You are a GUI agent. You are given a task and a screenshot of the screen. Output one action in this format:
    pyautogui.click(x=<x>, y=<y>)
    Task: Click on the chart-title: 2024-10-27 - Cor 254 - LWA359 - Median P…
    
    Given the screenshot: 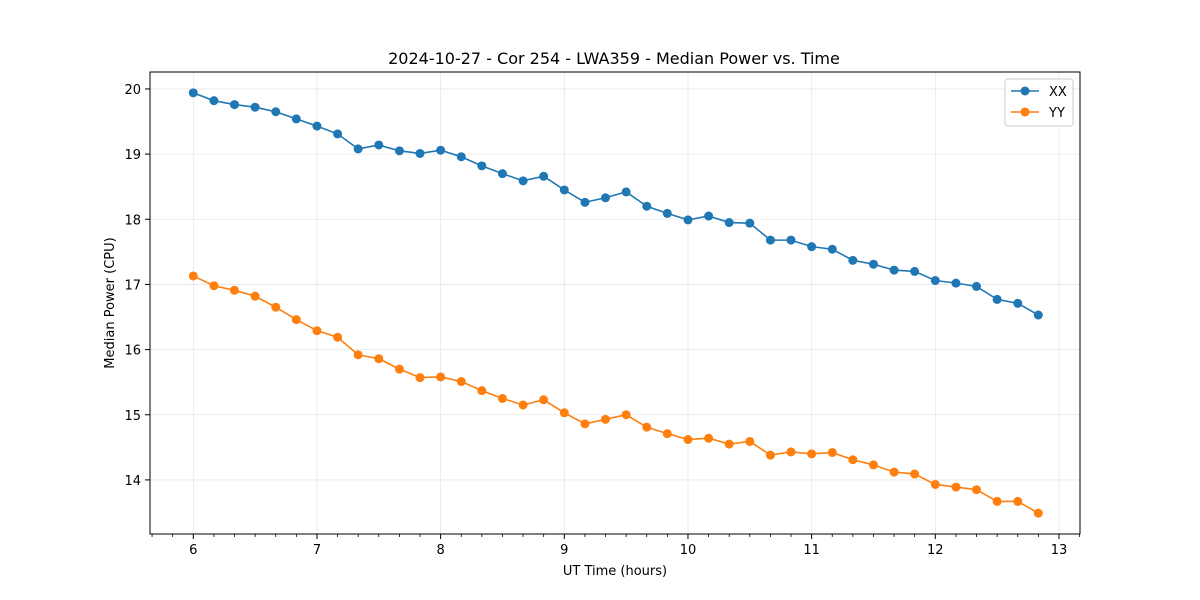 What is the action you would take?
    pyautogui.click(x=614, y=58)
    